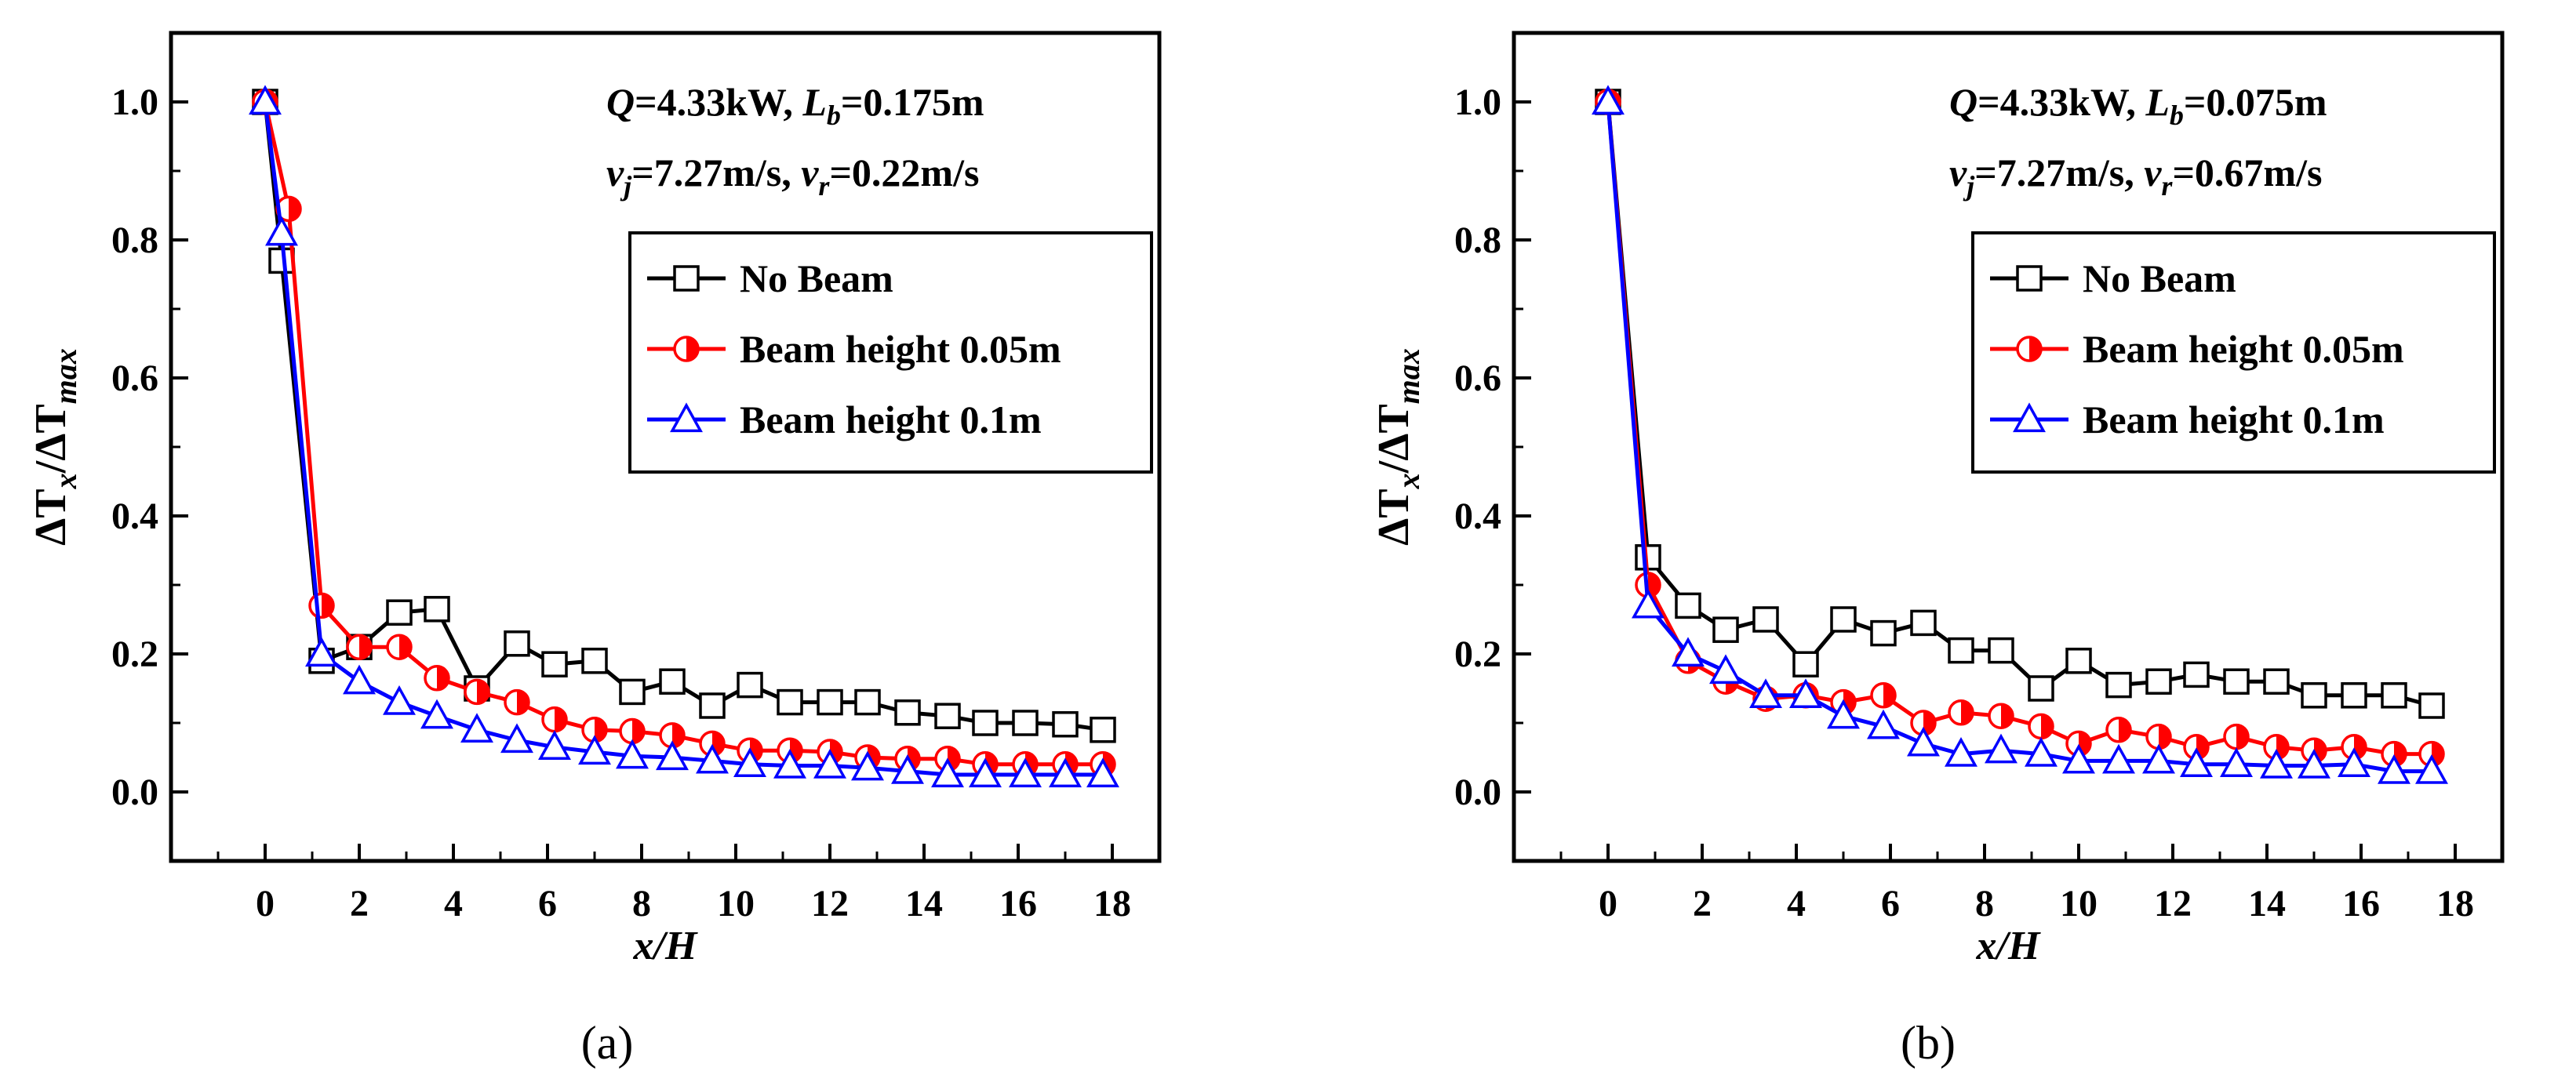 The image size is (2576, 1075). Describe the element at coordinates (1477, 240) in the screenshot. I see `y-tick-label: 0.8` at that location.